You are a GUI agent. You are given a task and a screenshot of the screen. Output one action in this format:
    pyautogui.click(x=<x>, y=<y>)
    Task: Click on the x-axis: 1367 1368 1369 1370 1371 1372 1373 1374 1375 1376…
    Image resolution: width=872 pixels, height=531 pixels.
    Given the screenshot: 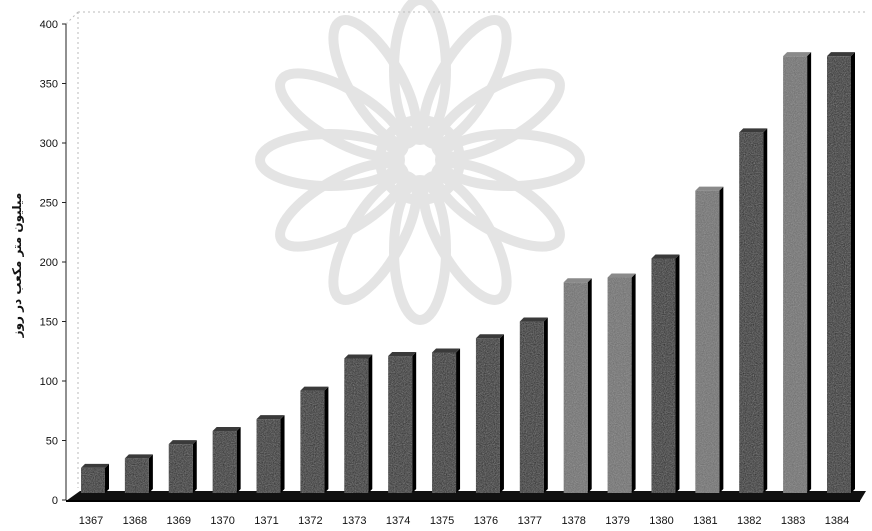 What is the action you would take?
    pyautogui.click(x=464, y=521)
    